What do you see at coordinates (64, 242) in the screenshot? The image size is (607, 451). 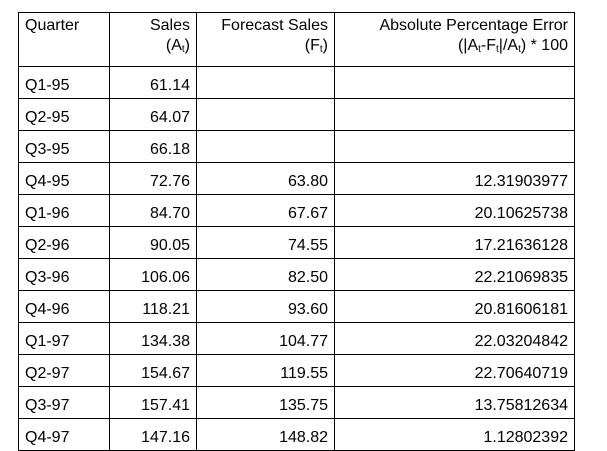 I see `cell-quarter: Q2-96` at bounding box center [64, 242].